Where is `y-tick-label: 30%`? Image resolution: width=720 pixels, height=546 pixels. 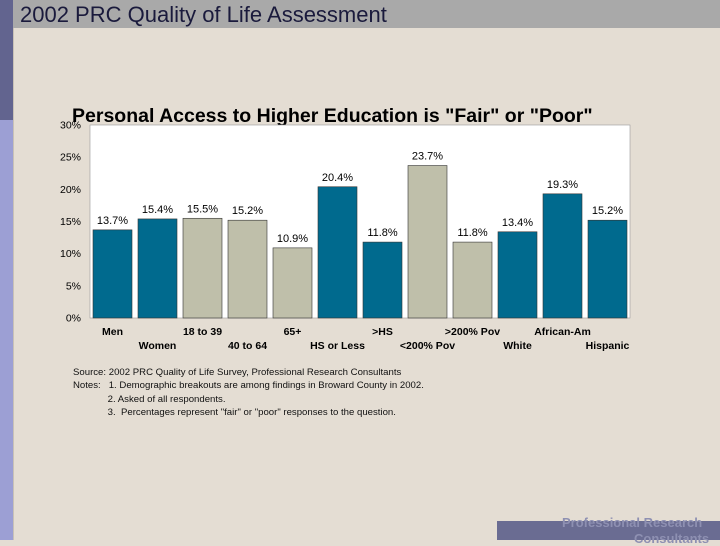
y-tick-label: 30% is located at coordinates (70, 126).